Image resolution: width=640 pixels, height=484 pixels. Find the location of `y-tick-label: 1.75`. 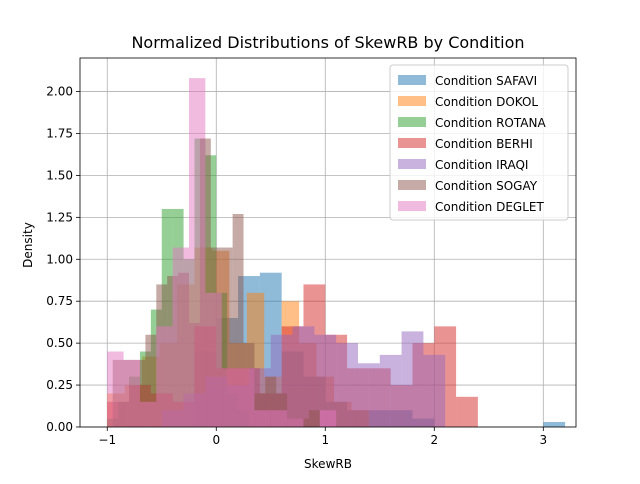

y-tick-label: 1.75 is located at coordinates (59, 133).